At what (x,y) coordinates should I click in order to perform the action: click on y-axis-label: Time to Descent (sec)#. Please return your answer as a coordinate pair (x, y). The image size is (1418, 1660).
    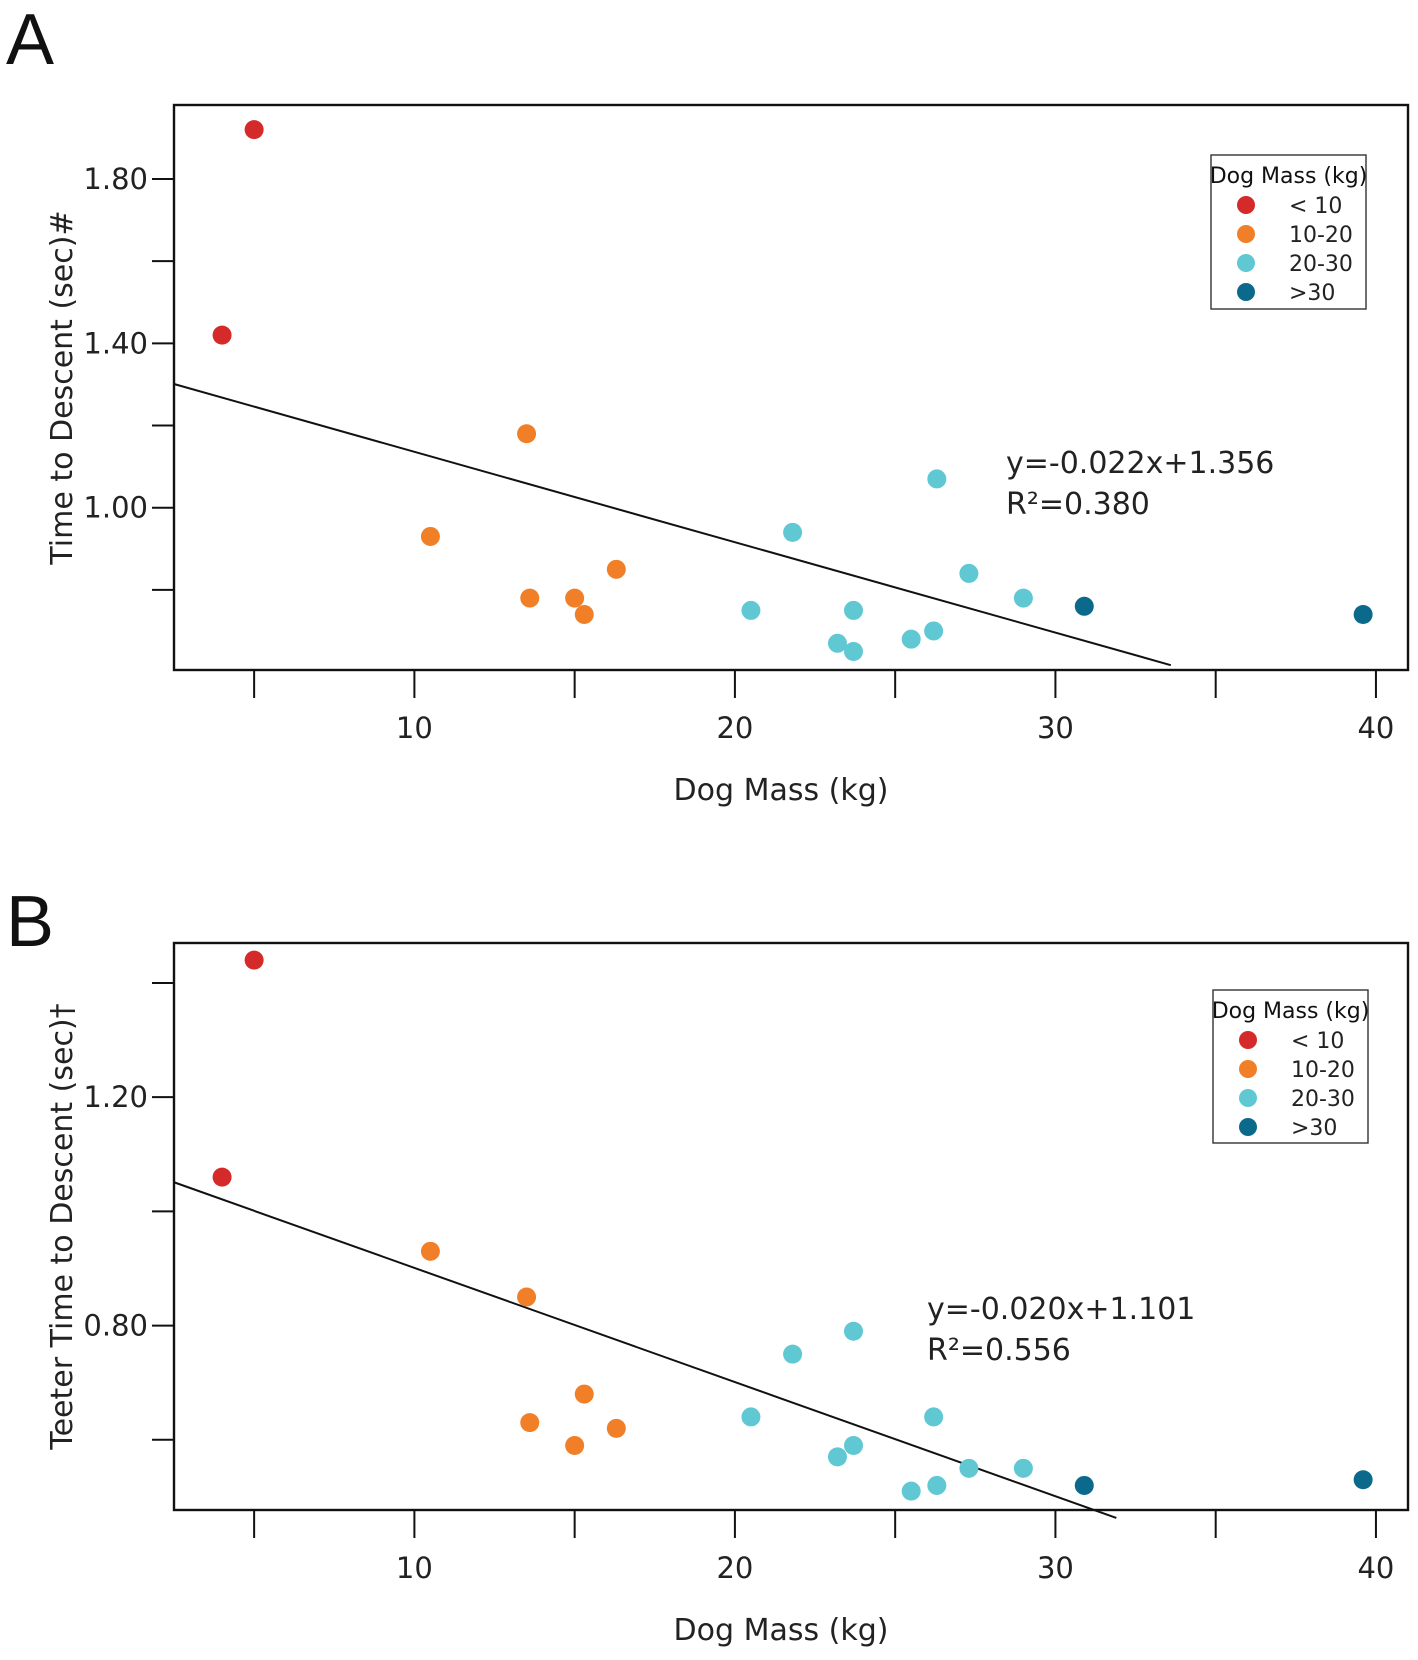
    Looking at the image, I should click on (62, 387).